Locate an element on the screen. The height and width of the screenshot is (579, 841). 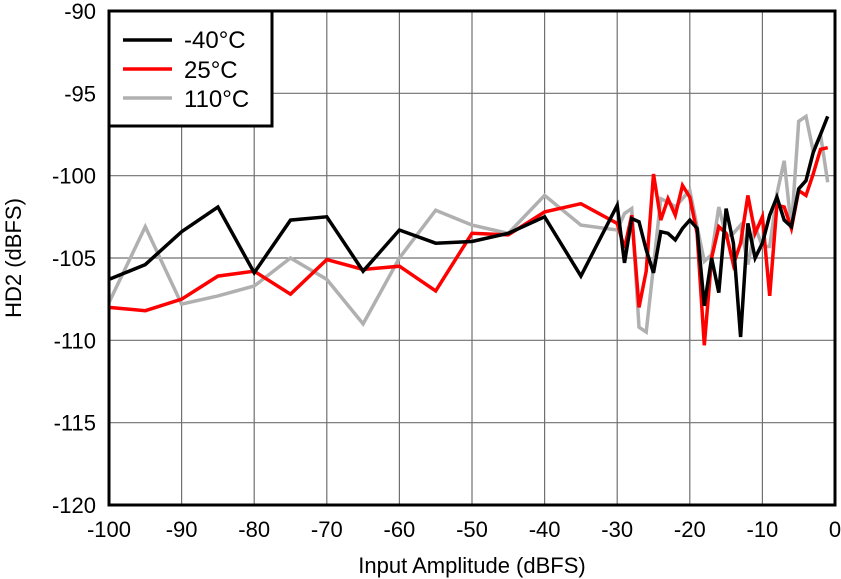
x-axis-label: Input Amplitude (dBFS) is located at coordinates (471, 565).